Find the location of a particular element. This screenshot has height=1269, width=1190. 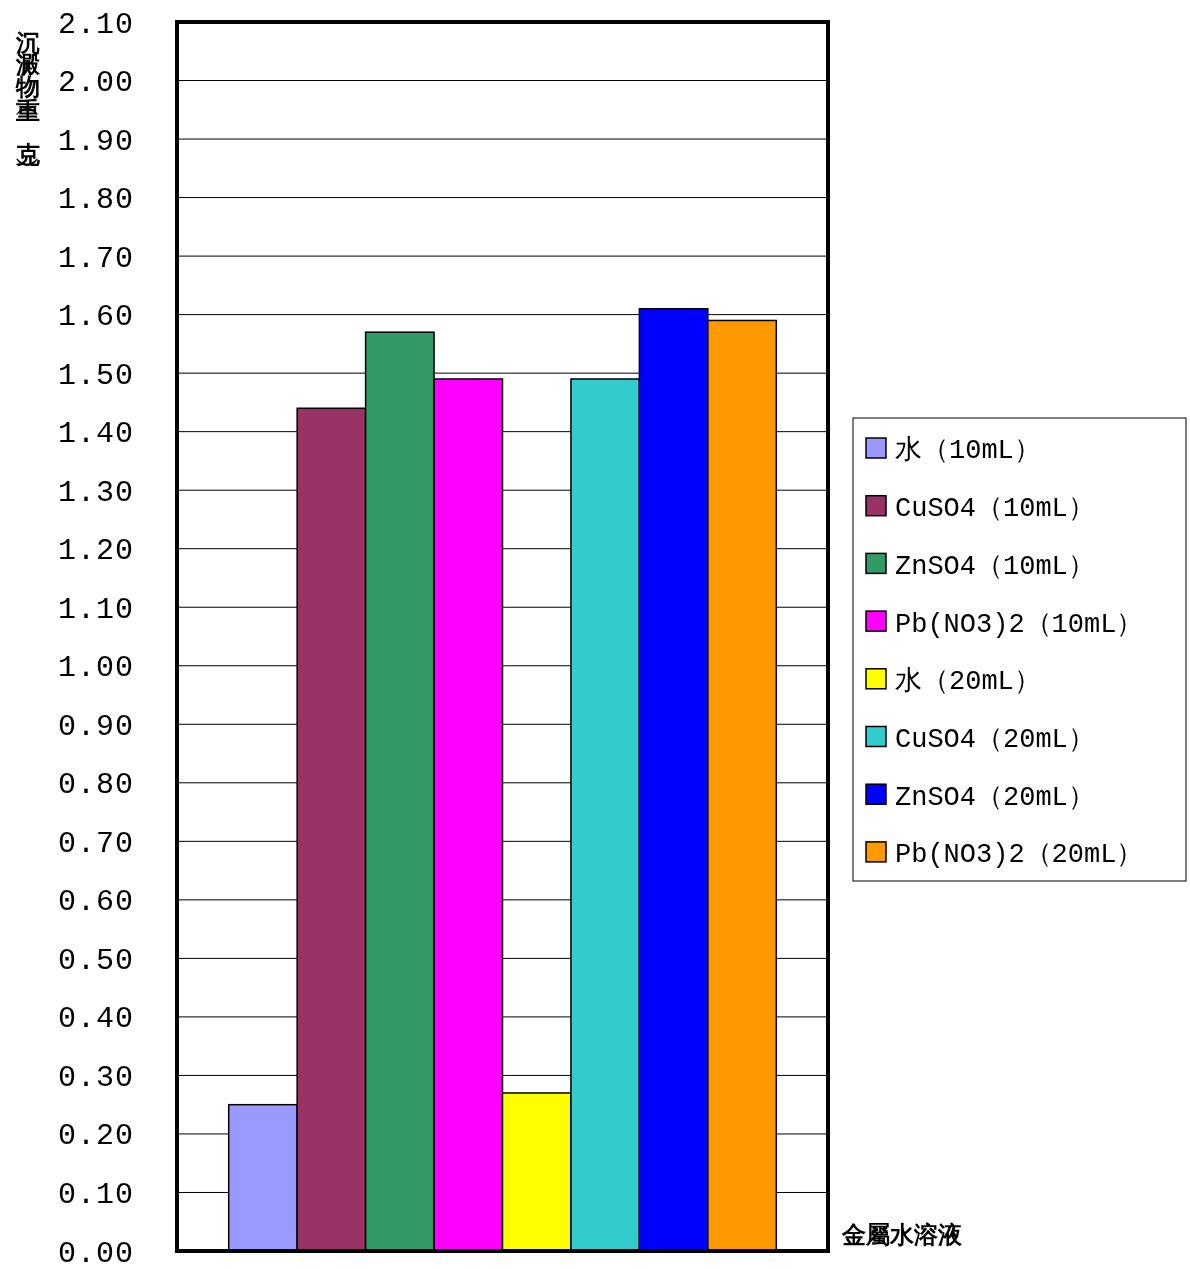

y-tick-label: 2.00 is located at coordinates (96, 83).